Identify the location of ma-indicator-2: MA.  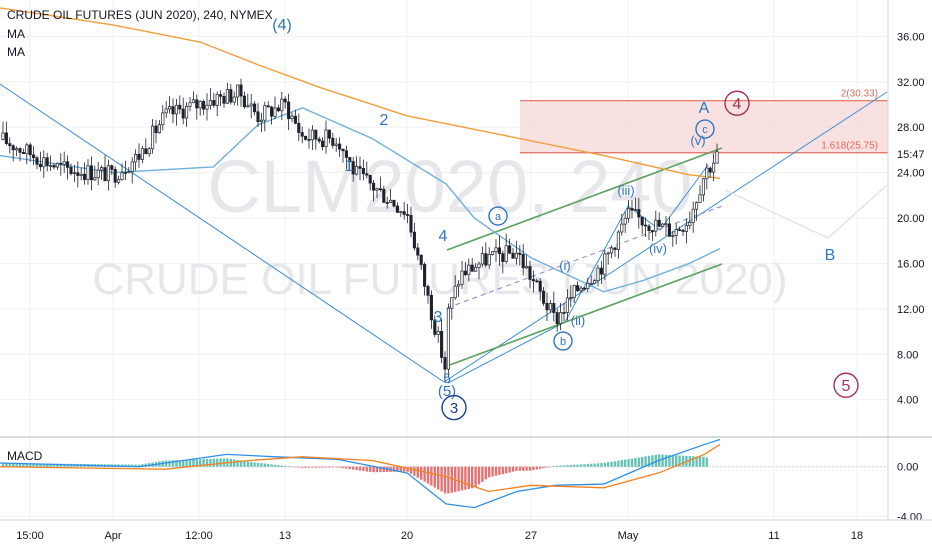
(16, 52).